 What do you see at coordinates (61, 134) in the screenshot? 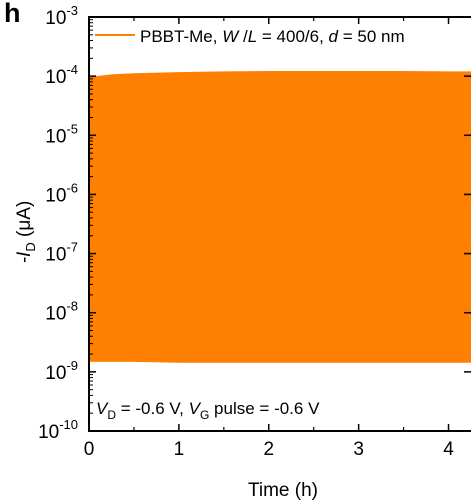
I see `y-tick-label: 10⁻⁵` at bounding box center [61, 134].